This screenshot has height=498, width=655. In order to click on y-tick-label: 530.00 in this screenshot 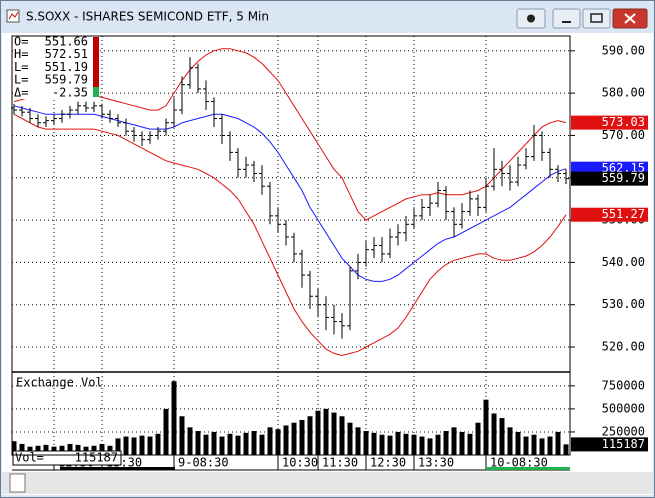, I will do `click(623, 304)`.